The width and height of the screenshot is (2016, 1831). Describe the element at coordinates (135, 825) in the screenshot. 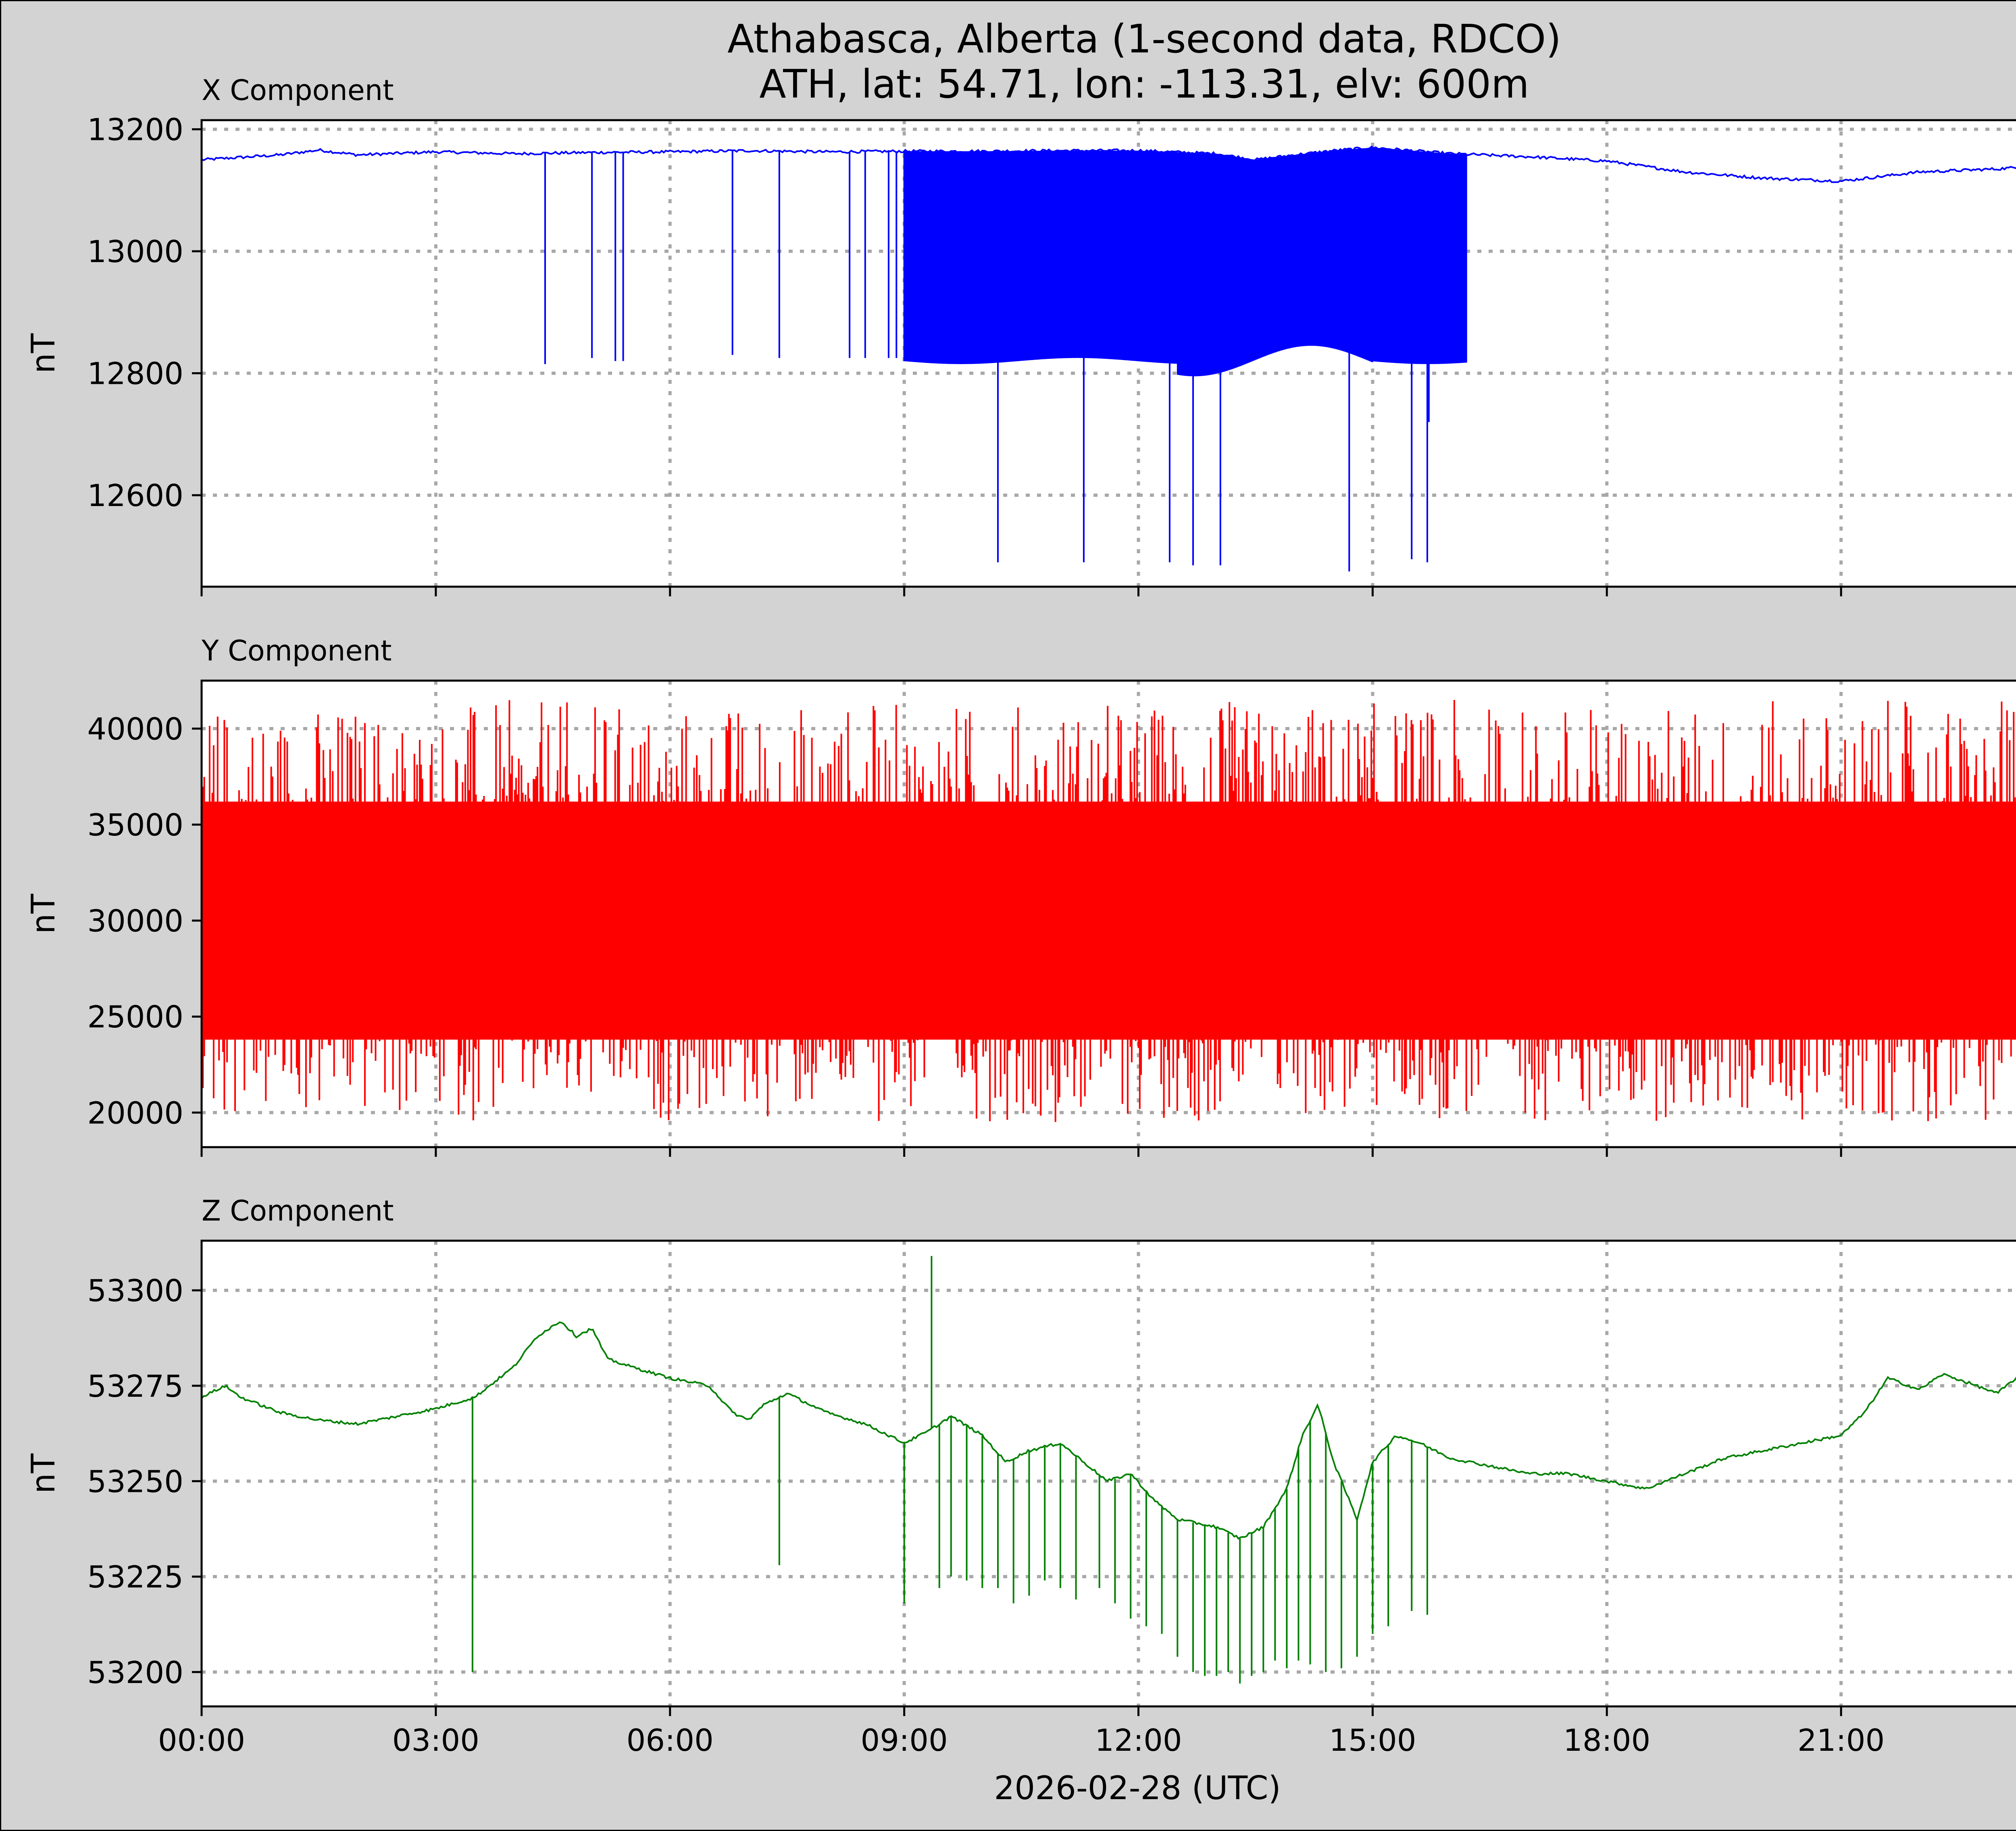

I see `y-ytick-label: 35000` at that location.